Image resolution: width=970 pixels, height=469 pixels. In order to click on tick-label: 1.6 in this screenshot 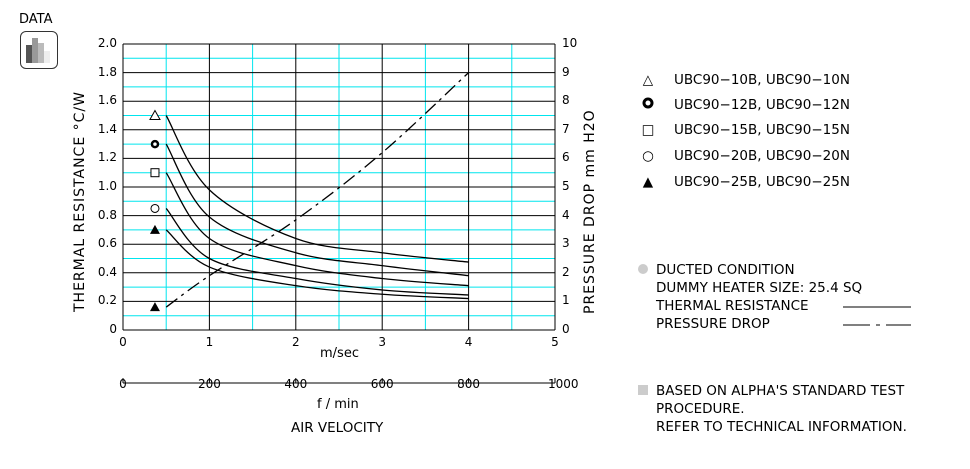, I will do `click(107, 100)`.